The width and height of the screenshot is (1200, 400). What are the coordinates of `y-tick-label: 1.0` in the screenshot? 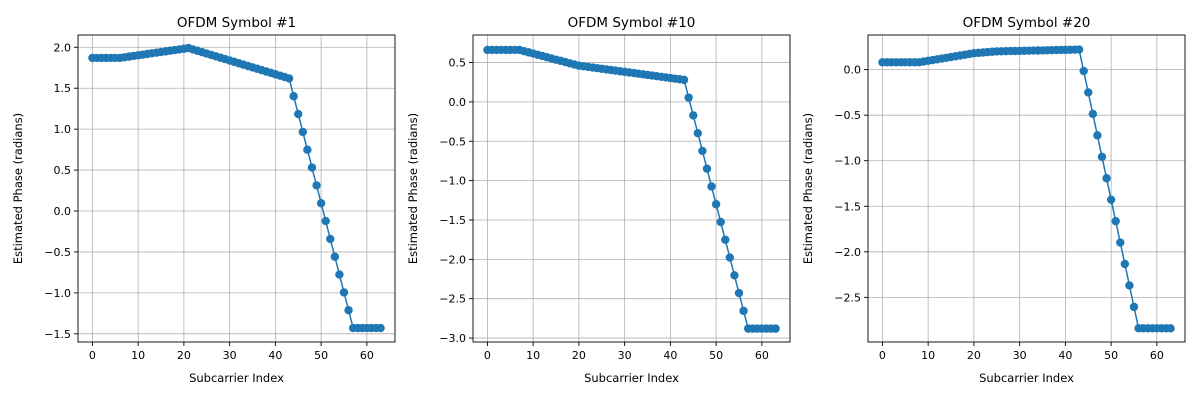 It's located at (63, 129).